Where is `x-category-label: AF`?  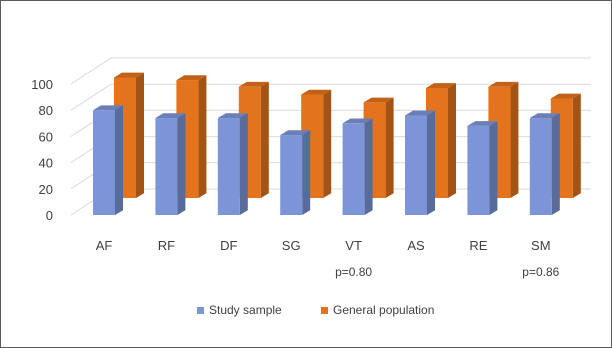 x-category-label: AF is located at coordinates (104, 245).